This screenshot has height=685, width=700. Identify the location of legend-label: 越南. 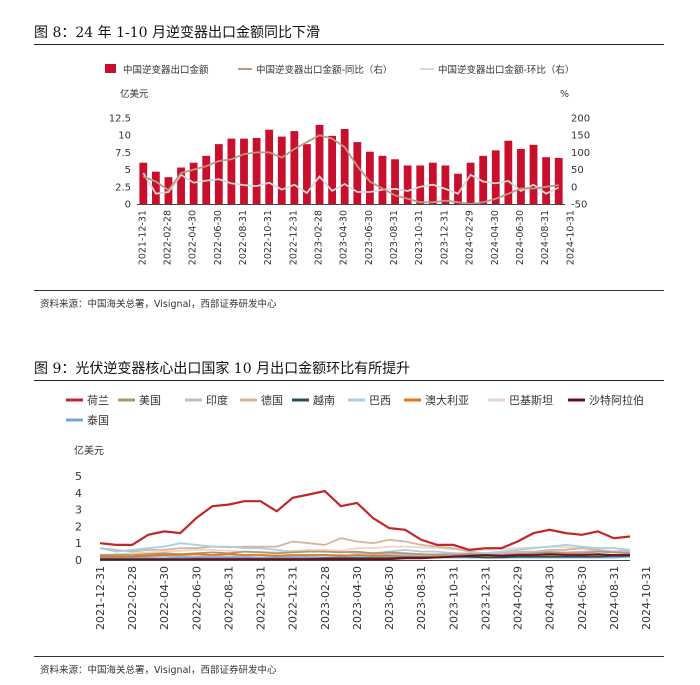
(324, 400).